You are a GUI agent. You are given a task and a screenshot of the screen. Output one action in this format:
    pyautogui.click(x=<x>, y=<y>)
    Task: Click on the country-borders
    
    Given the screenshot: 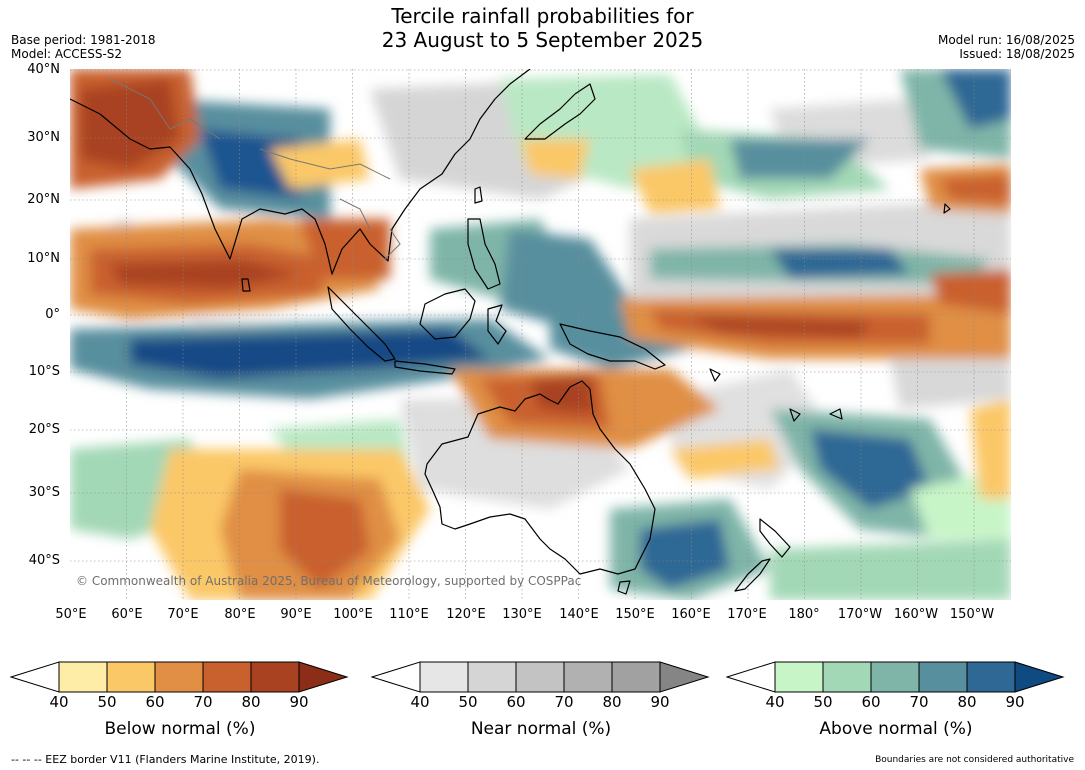 What is the action you would take?
    pyautogui.click(x=255, y=169)
    